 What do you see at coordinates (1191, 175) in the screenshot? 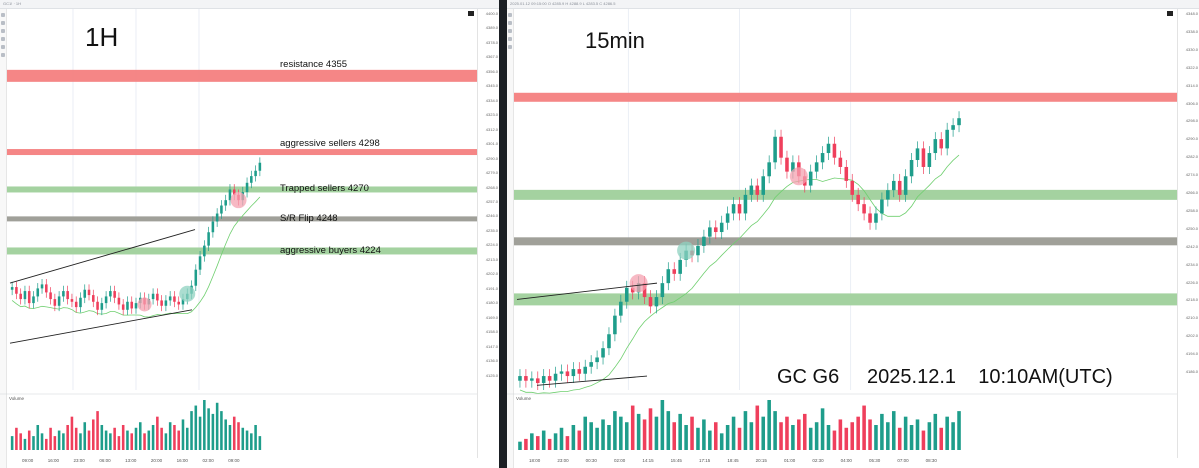
I see `price-tick: 4274.0` at bounding box center [1191, 175].